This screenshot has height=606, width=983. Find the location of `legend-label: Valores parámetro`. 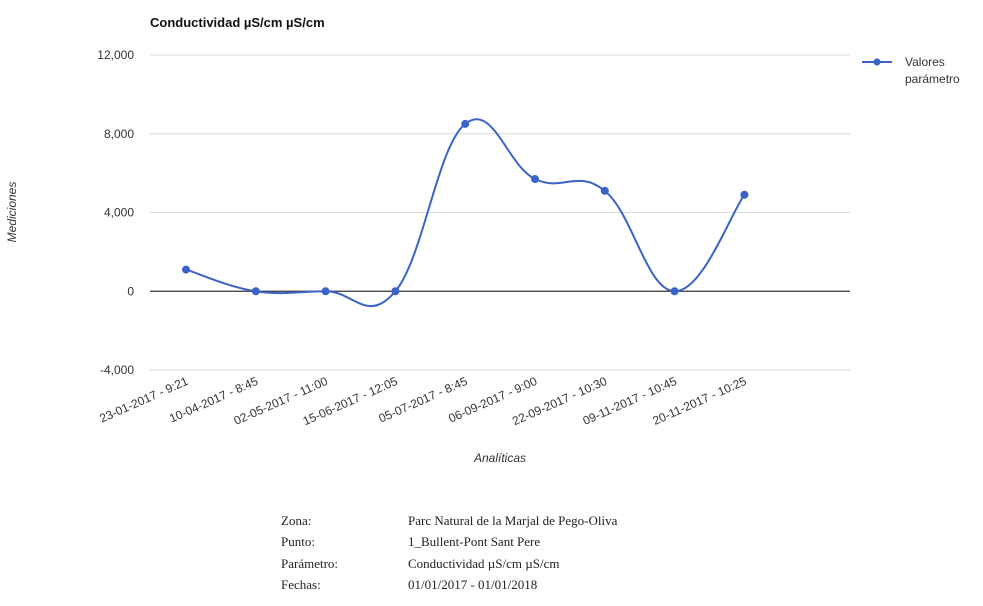

legend-label: Valores parámetro is located at coordinates (932, 70).